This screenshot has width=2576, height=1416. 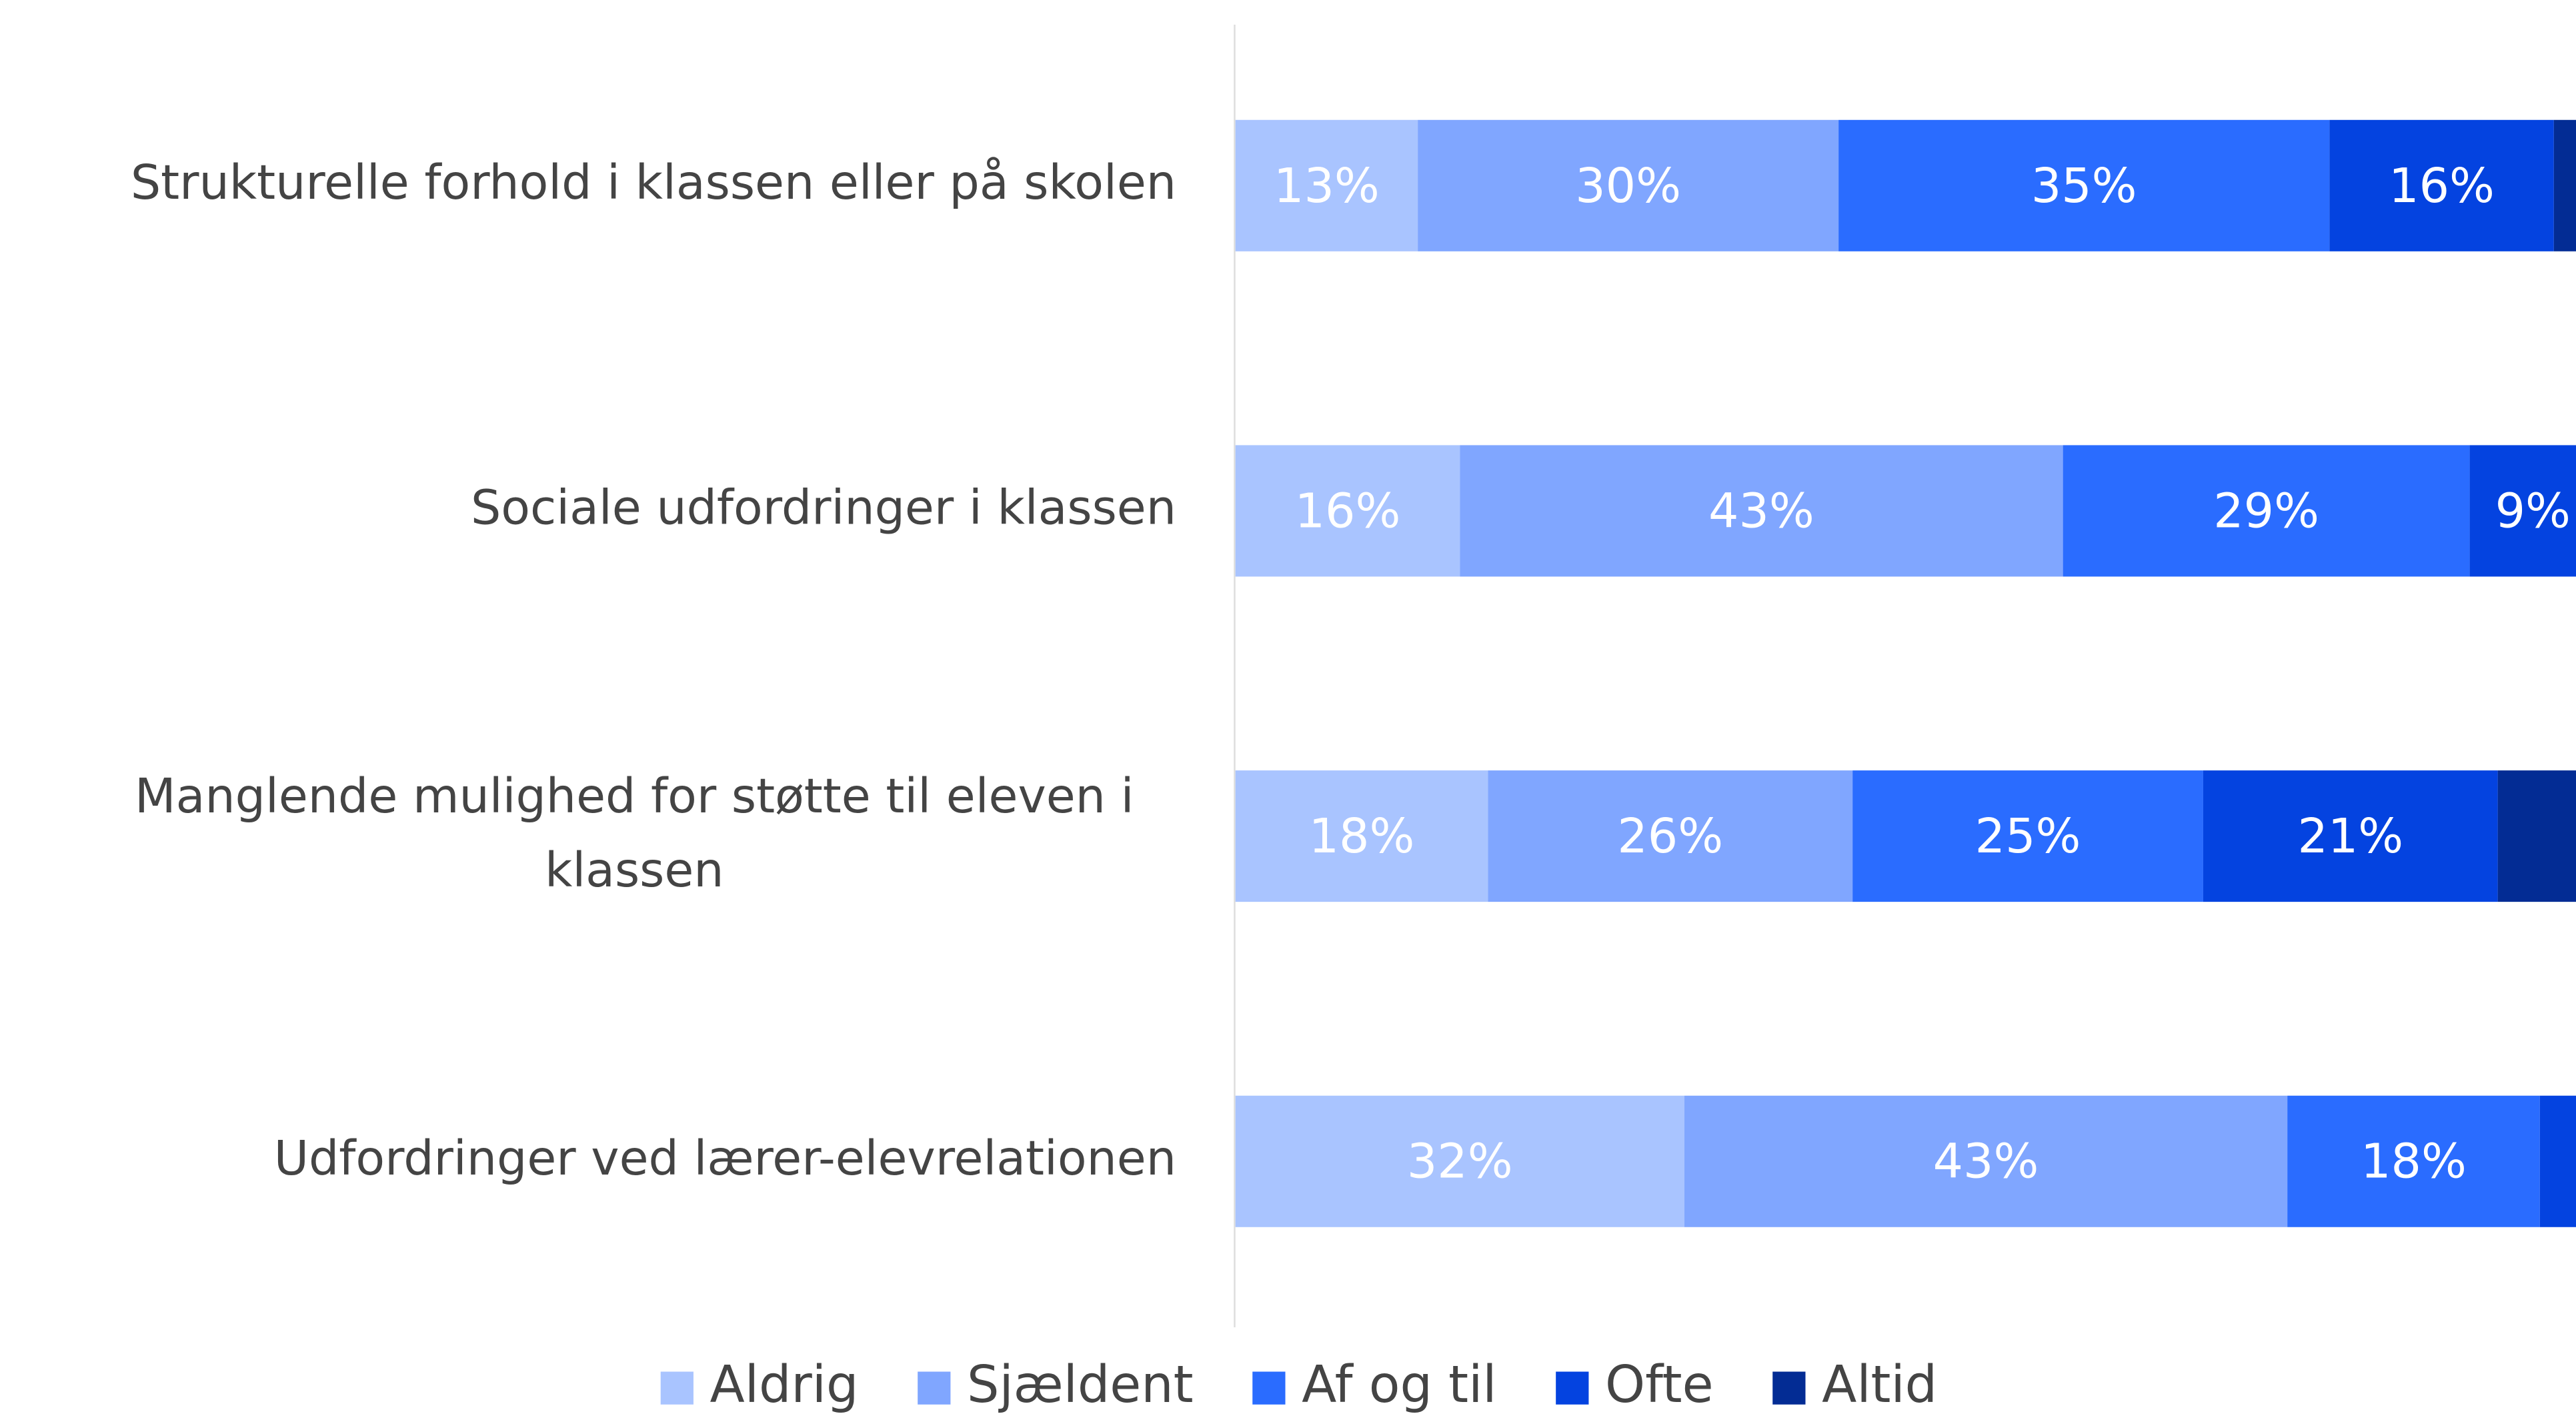 I want to click on category-label: Udfordringer ved lærer-elevrelationen, so click(x=725, y=1158).